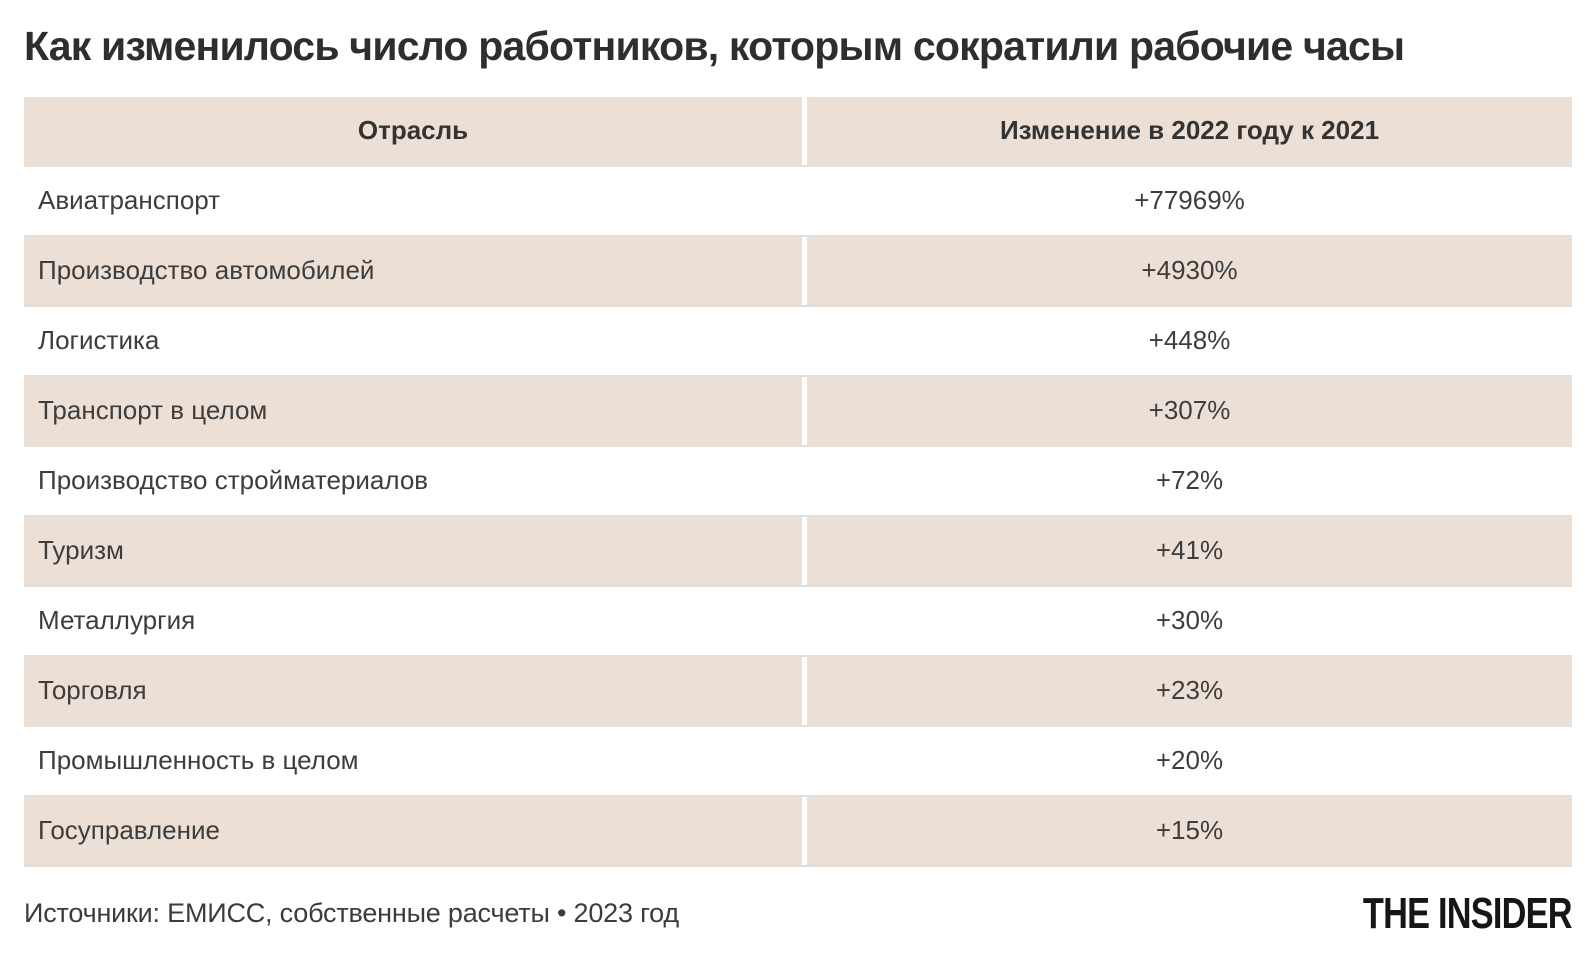 The image size is (1592, 970). What do you see at coordinates (1189, 410) in the screenshot?
I see `change-cell: +307%` at bounding box center [1189, 410].